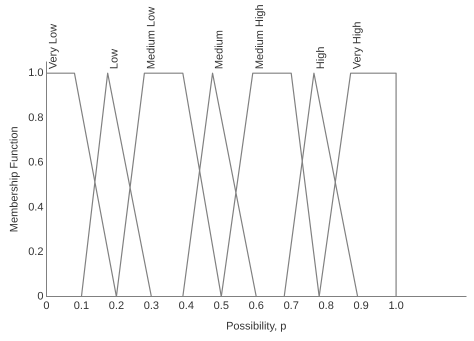  Describe the element at coordinates (54, 47) in the screenshot. I see `text: Very Low` at that location.